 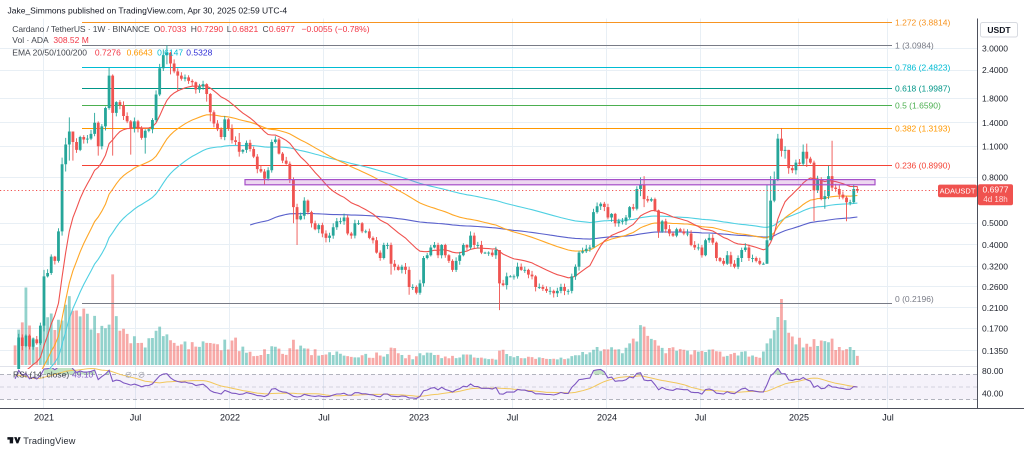 What do you see at coordinates (995, 146) in the screenshot?
I see `svg-text: 1.1000` at bounding box center [995, 146].